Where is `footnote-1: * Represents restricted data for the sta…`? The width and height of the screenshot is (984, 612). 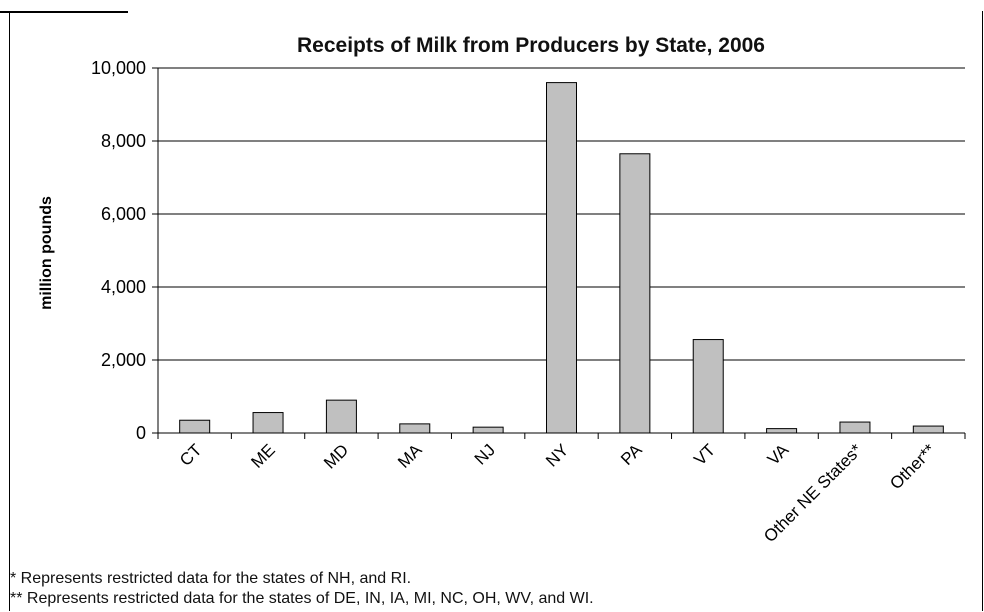 footnote-1: * Represents restricted data for the sta… is located at coordinates (211, 578).